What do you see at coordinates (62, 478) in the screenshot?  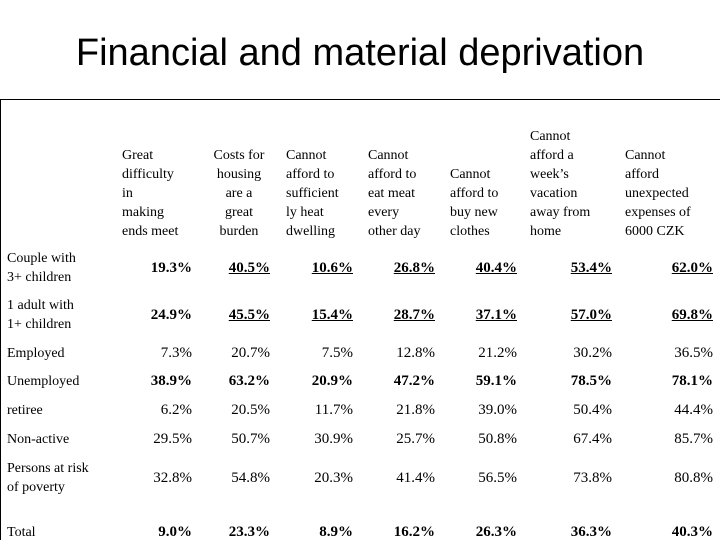 I see `row-label: Persons at risk of poverty` at bounding box center [62, 478].